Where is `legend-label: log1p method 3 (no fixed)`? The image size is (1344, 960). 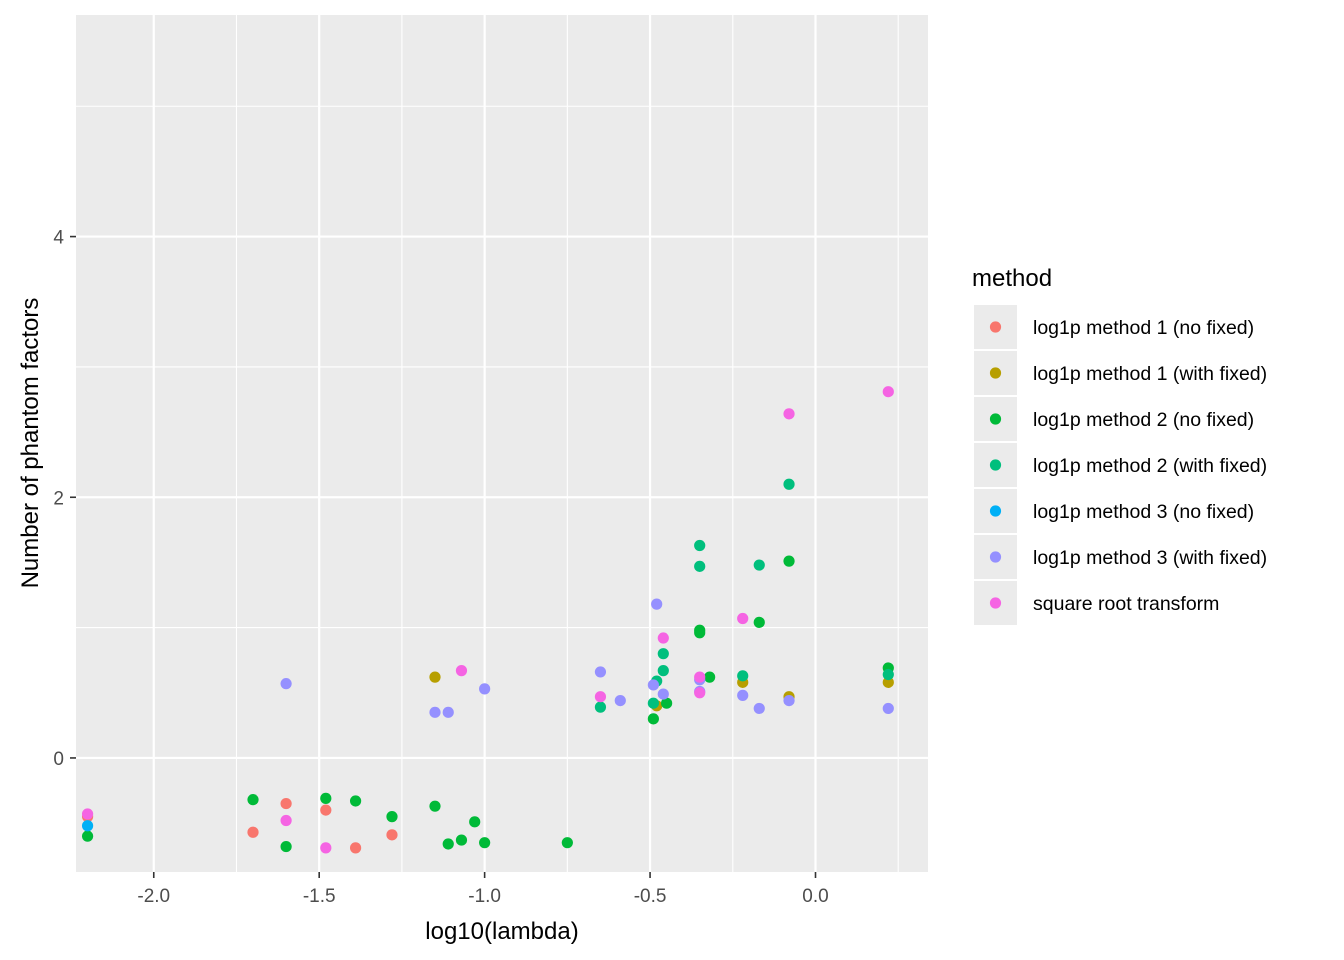 legend-label: log1p method 3 (no fixed) is located at coordinates (1143, 512).